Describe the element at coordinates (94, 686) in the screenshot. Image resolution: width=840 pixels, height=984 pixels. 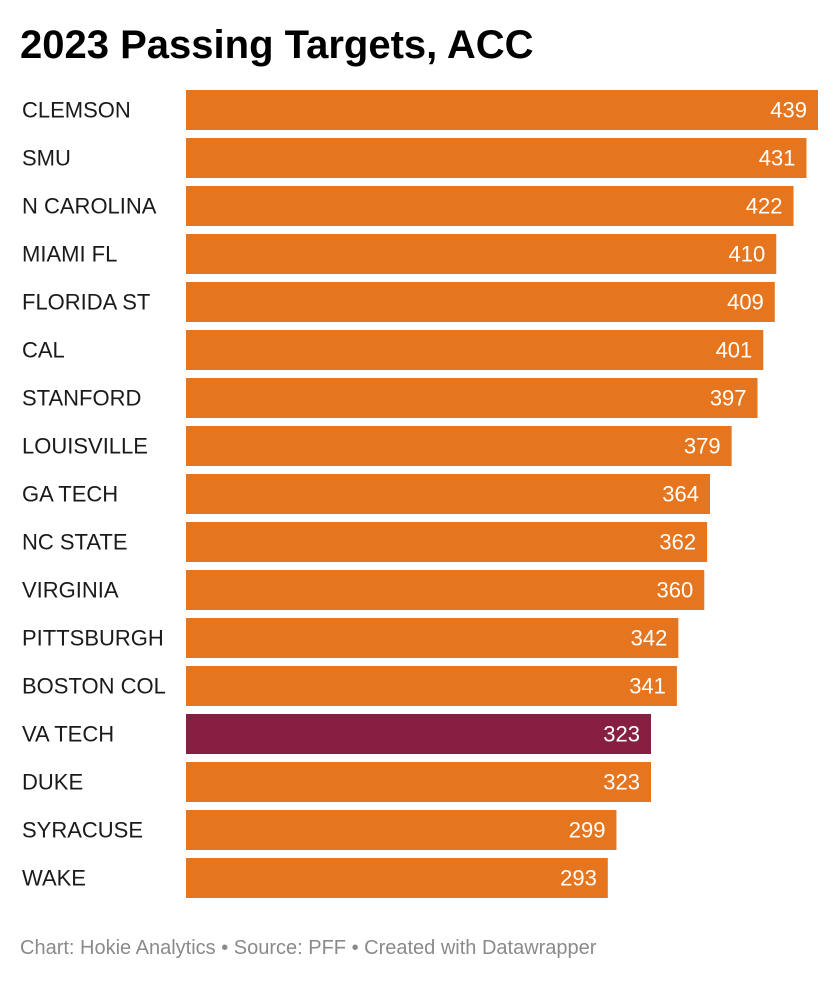
I see `category-label-boston-col: BOSTON COL` at that location.